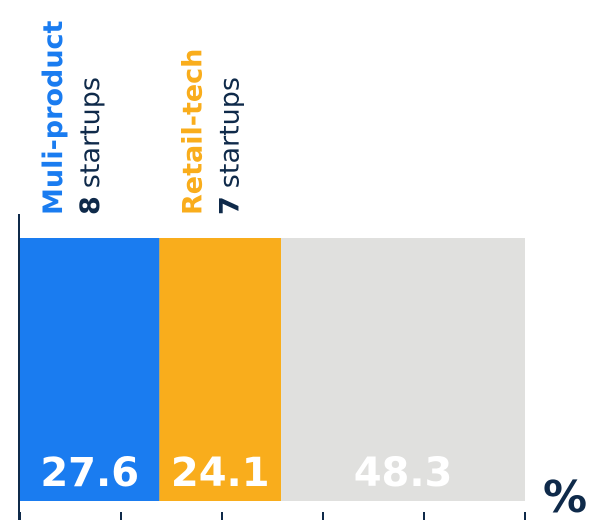  Describe the element at coordinates (565, 496) in the screenshot. I see `unit-label: %` at that location.